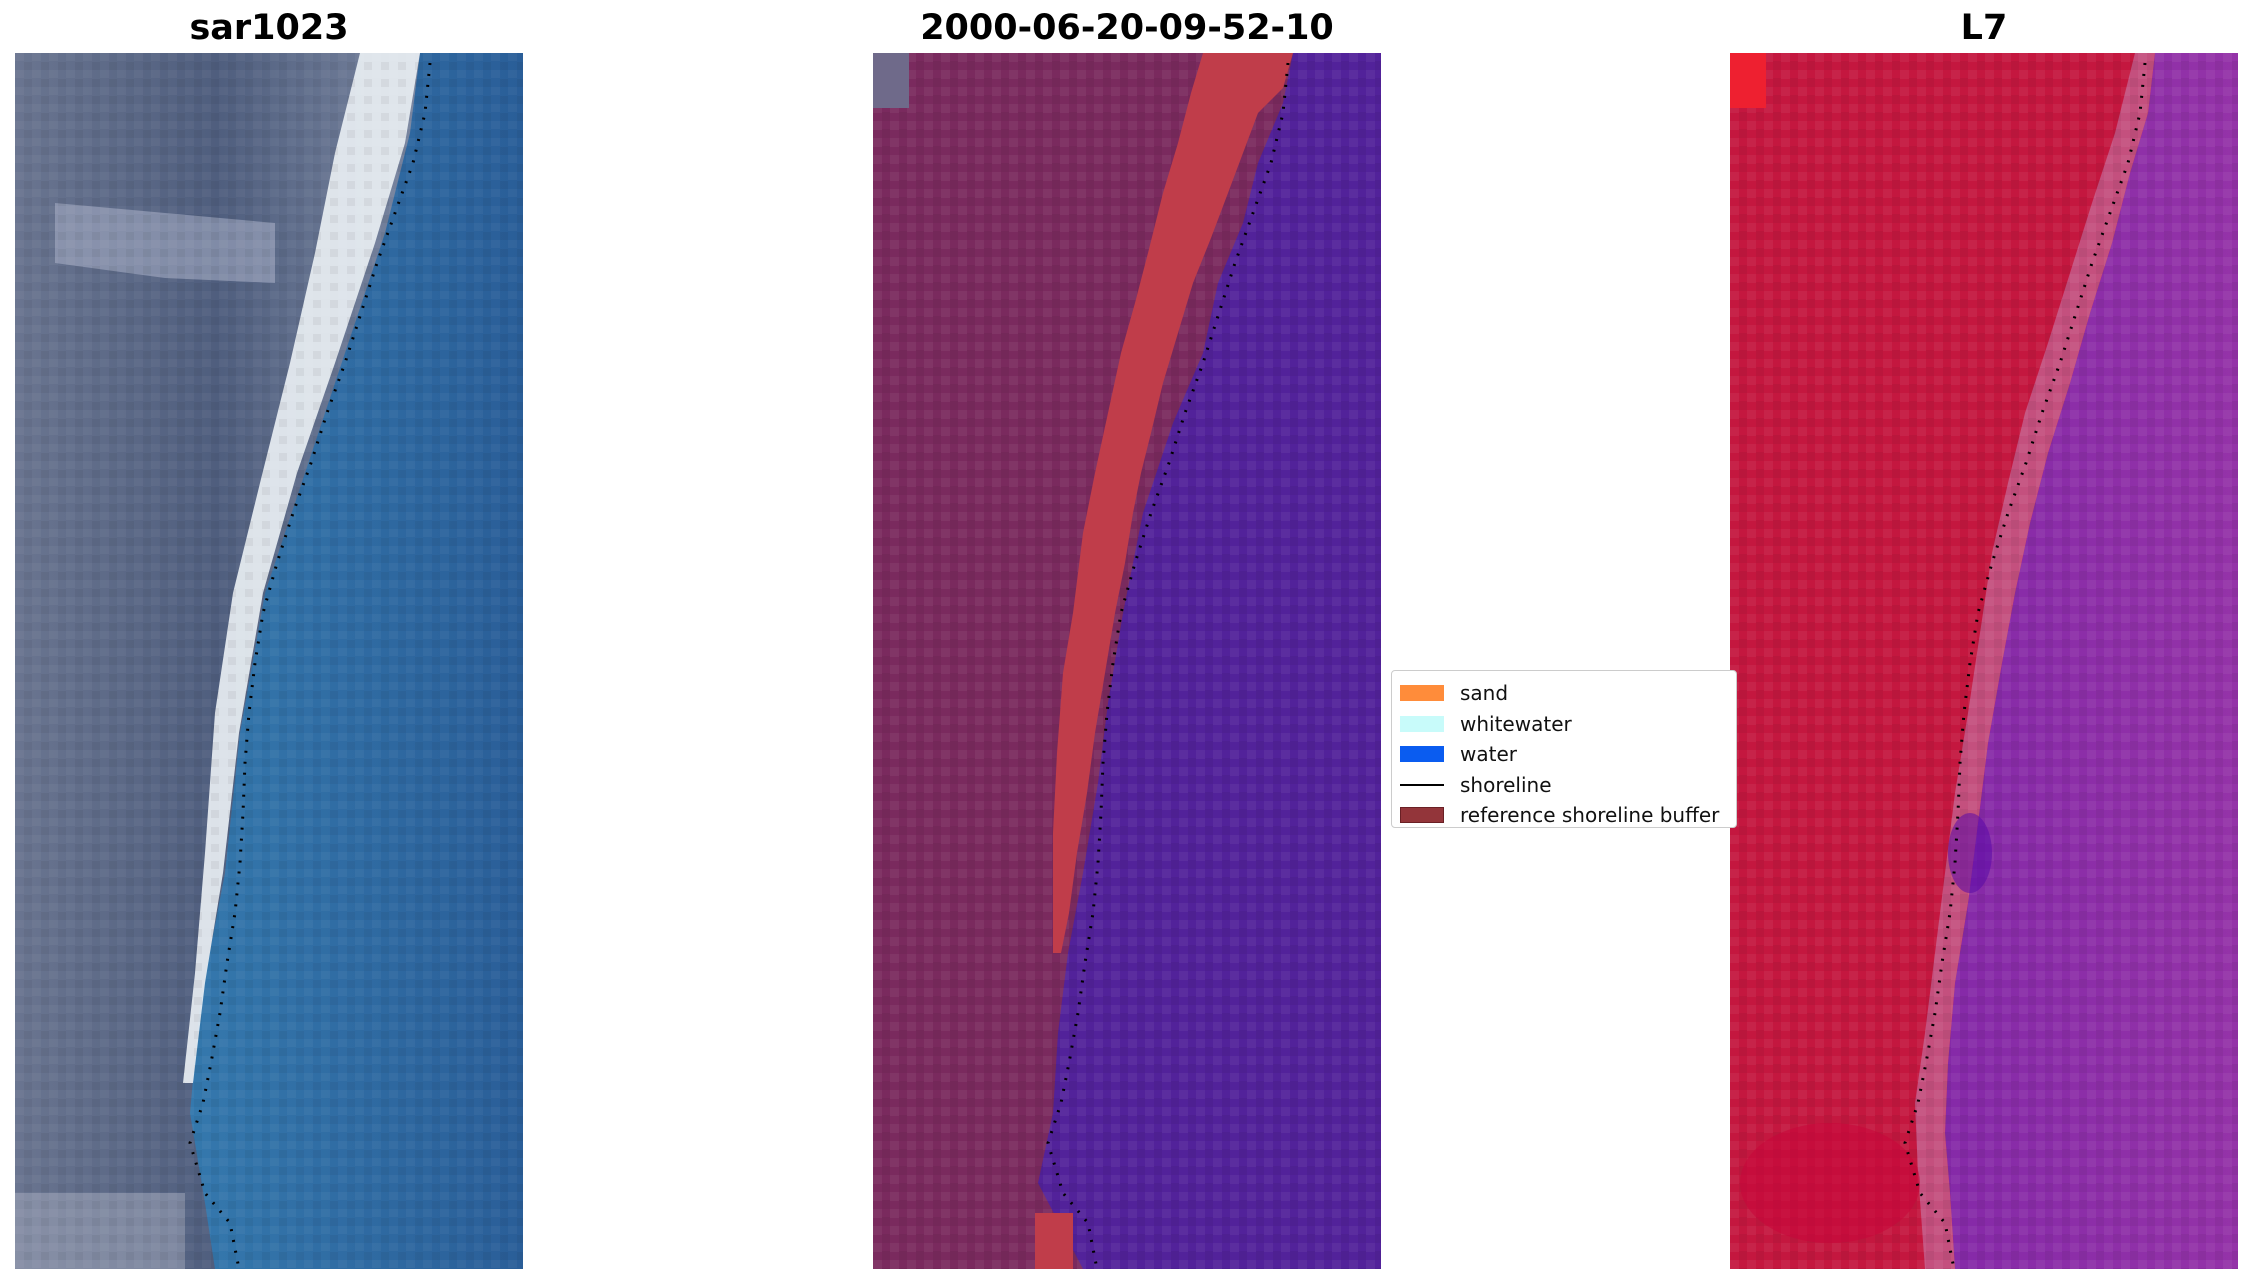 Image resolution: width=2253 pixels, height=1283 pixels. Describe the element at coordinates (1422, 723) in the screenshot. I see `whitewater-swatch` at that location.